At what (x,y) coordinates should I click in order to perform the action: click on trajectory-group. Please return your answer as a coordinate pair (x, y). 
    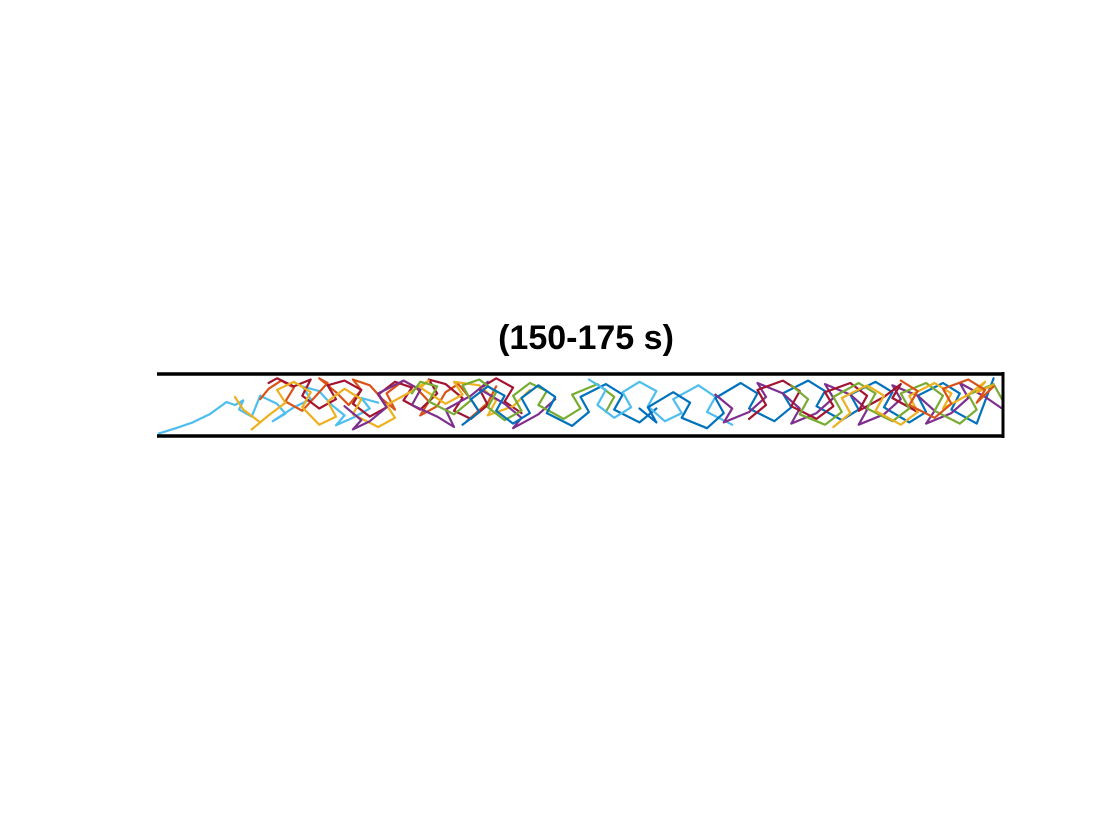
    Looking at the image, I should click on (580, 406).